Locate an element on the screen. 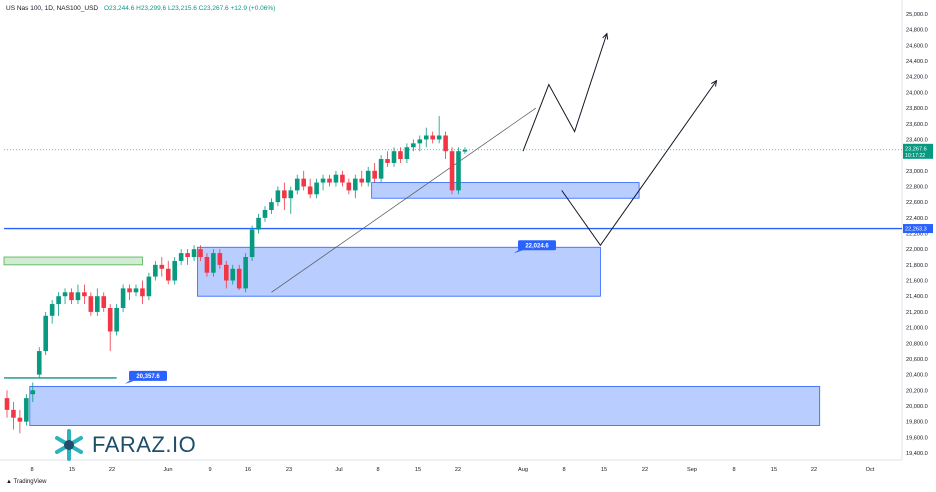 The width and height of the screenshot is (936, 492). projection-path is located at coordinates (565, 92).